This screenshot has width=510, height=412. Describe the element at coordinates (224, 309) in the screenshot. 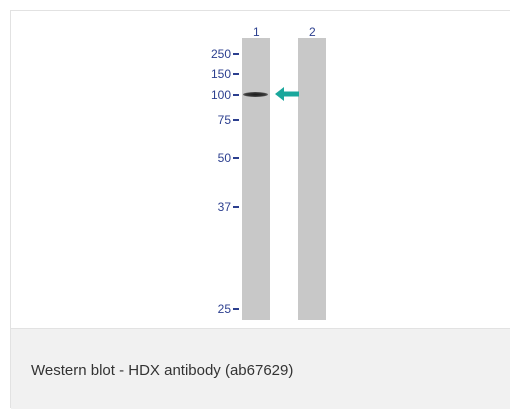

I see `marker-label: 25` at that location.